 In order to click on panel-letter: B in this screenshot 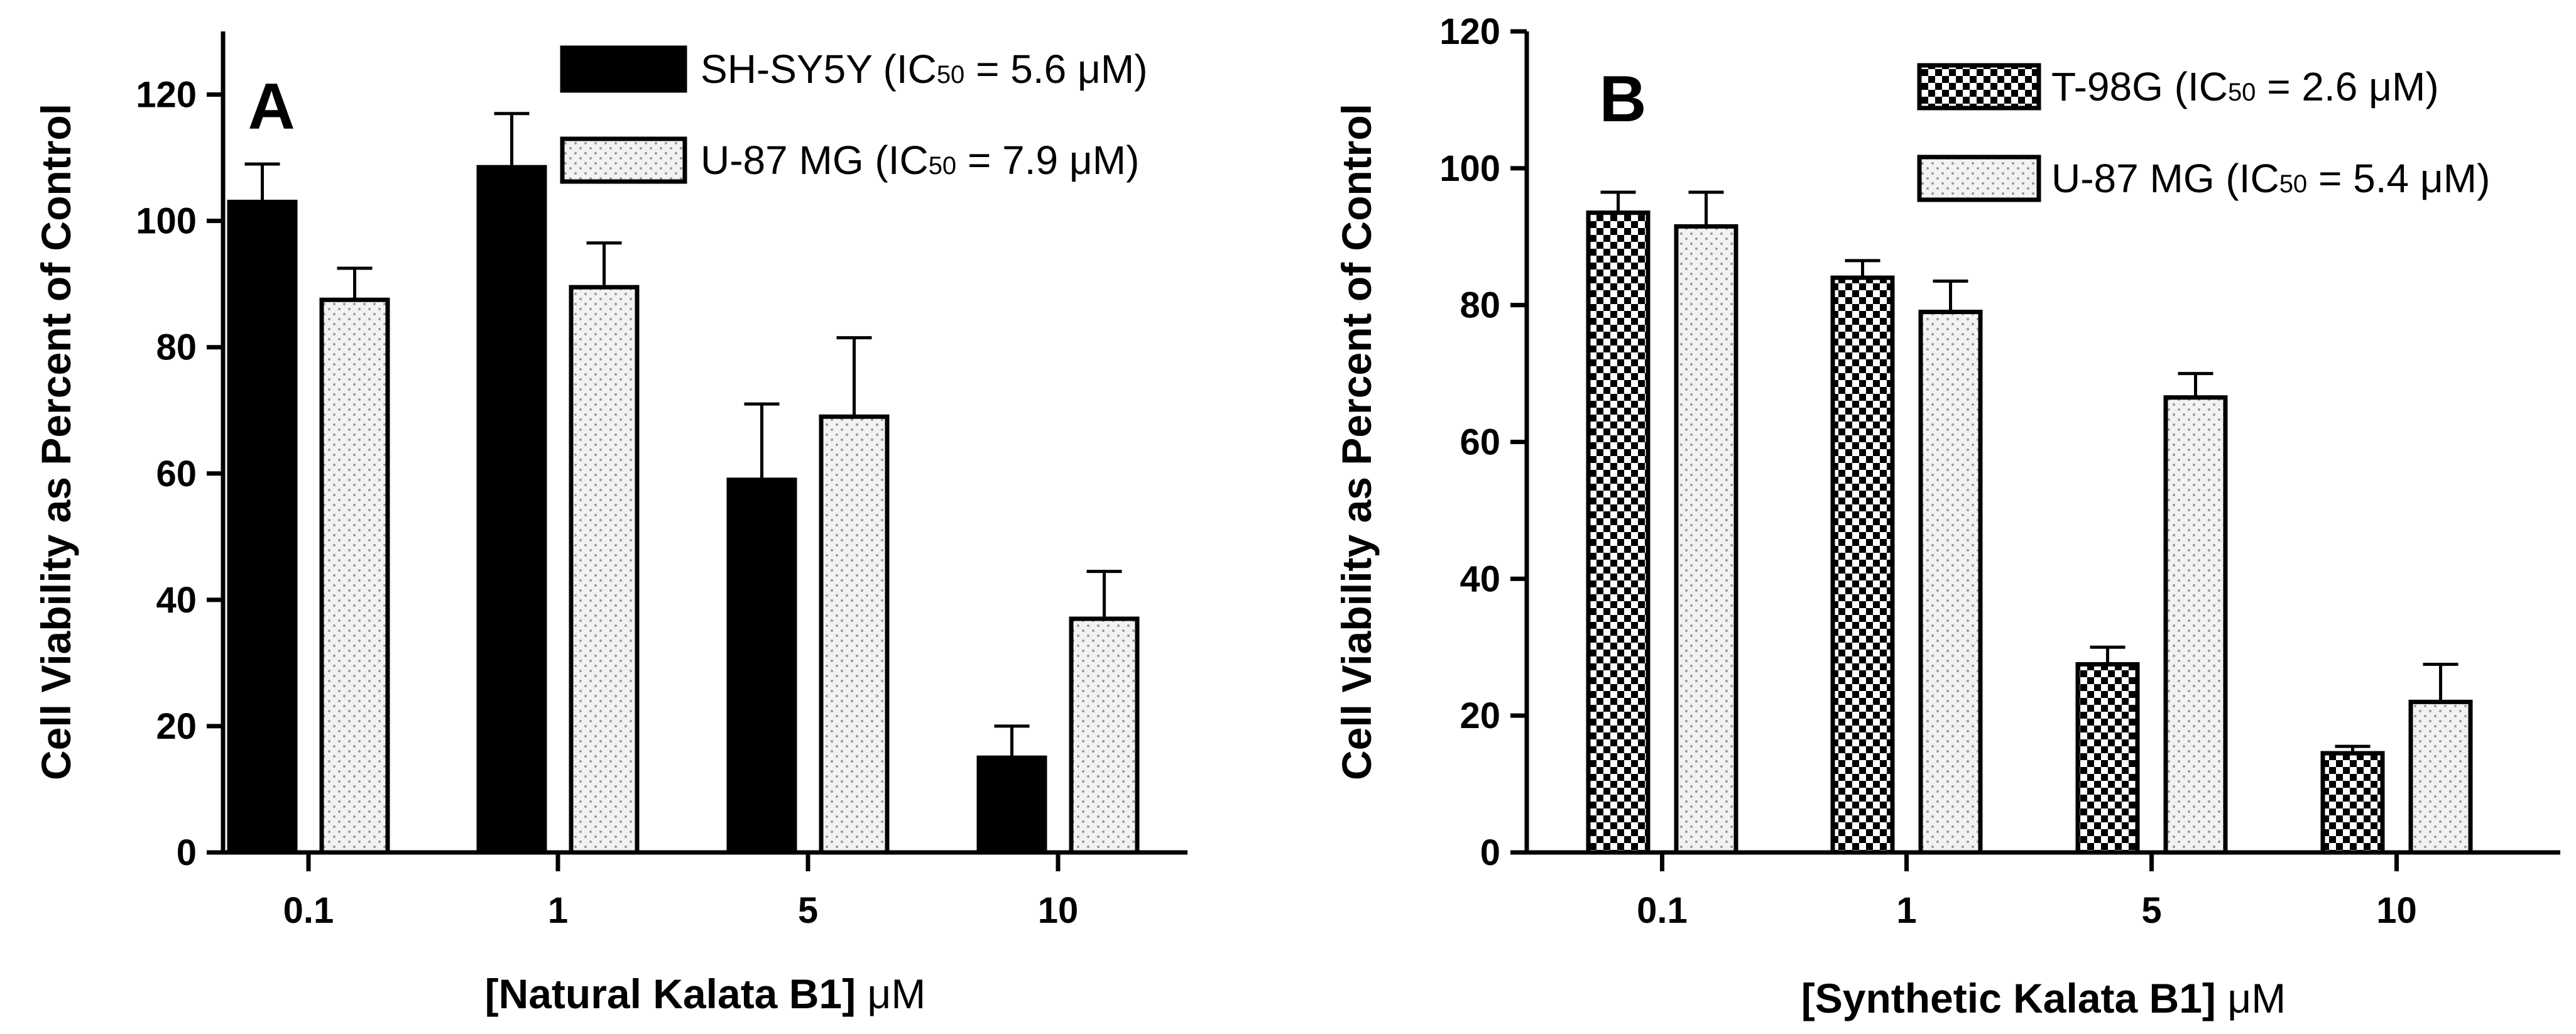, I will do `click(1622, 99)`.